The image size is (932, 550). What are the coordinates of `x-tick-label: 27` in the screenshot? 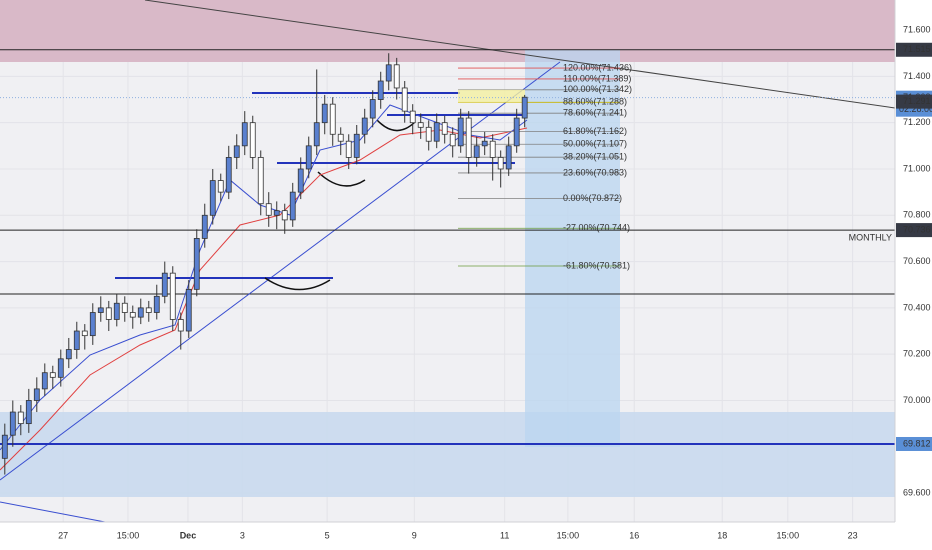 It's located at (63, 535).